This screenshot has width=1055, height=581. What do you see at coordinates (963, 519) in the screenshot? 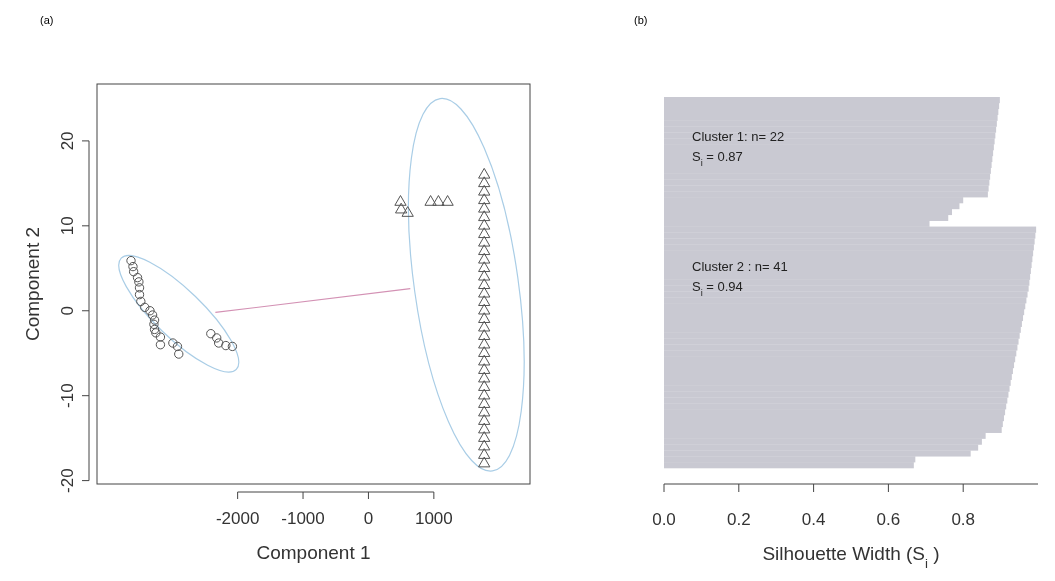
I see `x-tick-label: 0.8` at bounding box center [963, 519].